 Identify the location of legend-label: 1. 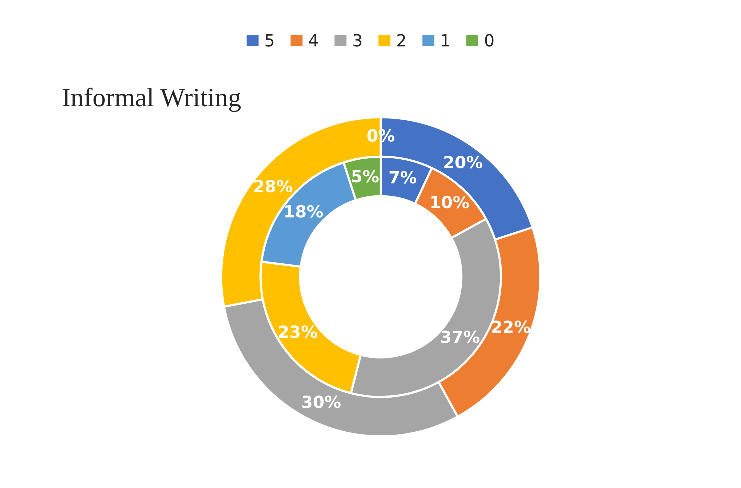
(446, 40).